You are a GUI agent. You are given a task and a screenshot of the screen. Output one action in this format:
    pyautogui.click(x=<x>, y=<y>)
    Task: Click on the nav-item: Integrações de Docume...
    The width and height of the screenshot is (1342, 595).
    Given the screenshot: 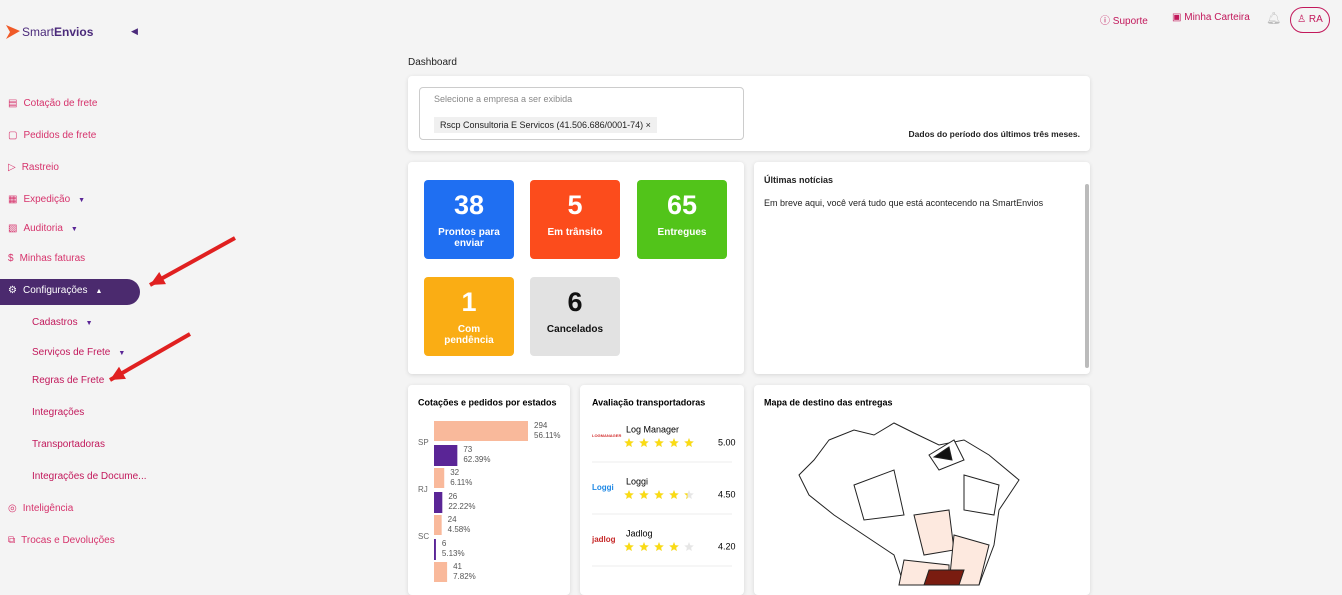 What is the action you would take?
    pyautogui.click(x=89, y=476)
    